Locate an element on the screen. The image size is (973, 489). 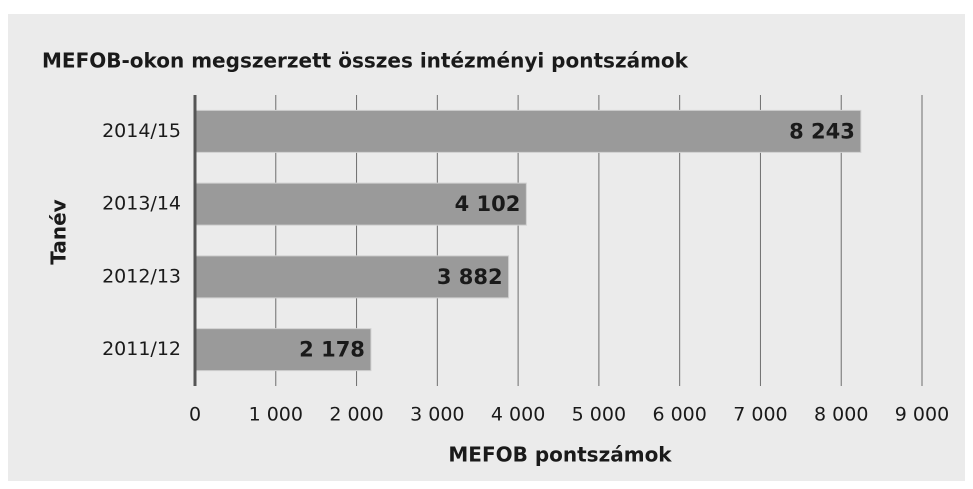
value-label: 3 882 is located at coordinates (470, 277).